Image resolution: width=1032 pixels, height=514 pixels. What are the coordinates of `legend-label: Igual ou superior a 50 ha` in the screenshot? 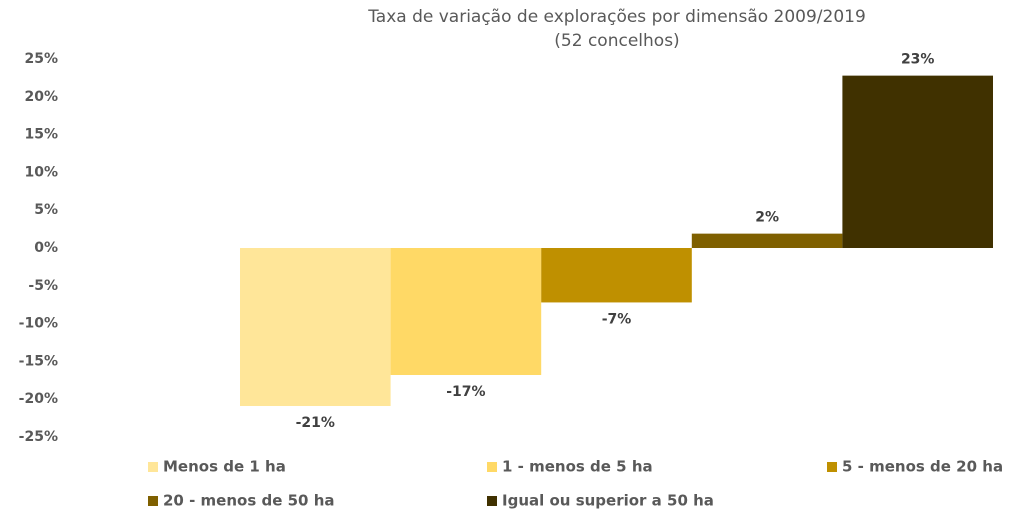 It's located at (608, 501).